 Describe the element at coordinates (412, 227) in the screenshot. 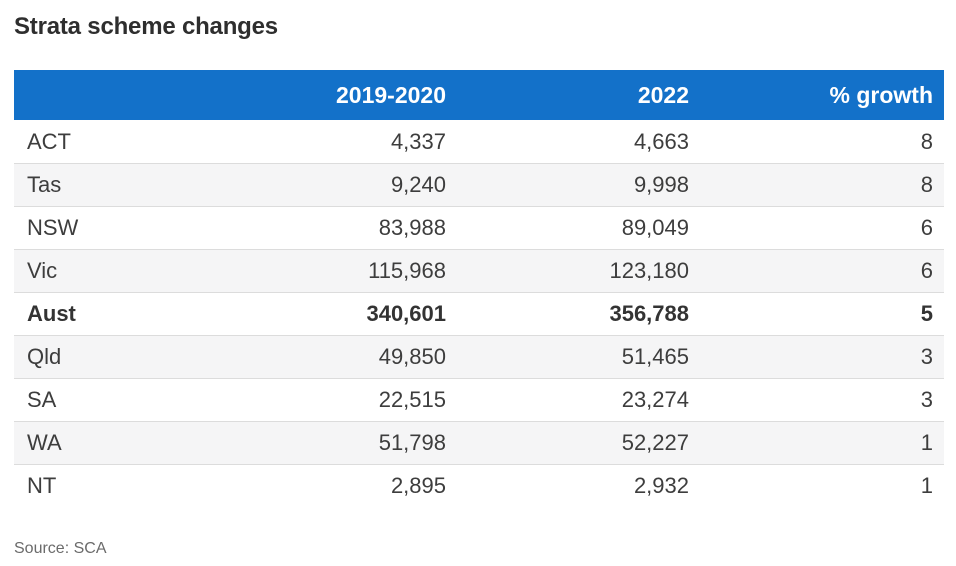

I see `cell-2019-2020: 83,988` at that location.